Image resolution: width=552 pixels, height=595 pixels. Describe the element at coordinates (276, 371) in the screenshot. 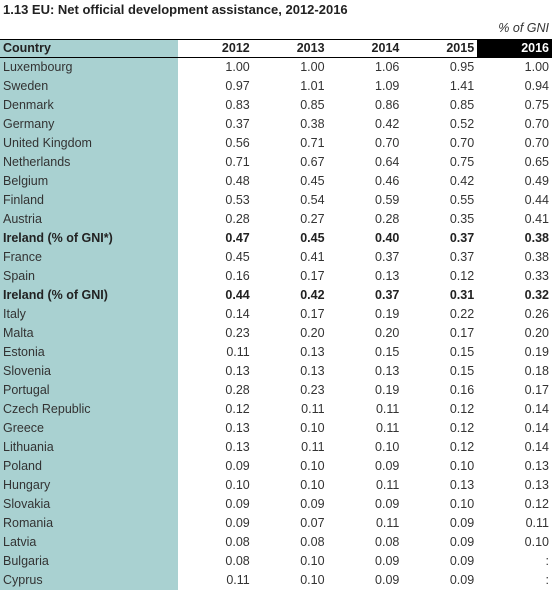

I see `table-row: Slovenia 0.13 0.13 0.13 0.15 0.18` at that location.